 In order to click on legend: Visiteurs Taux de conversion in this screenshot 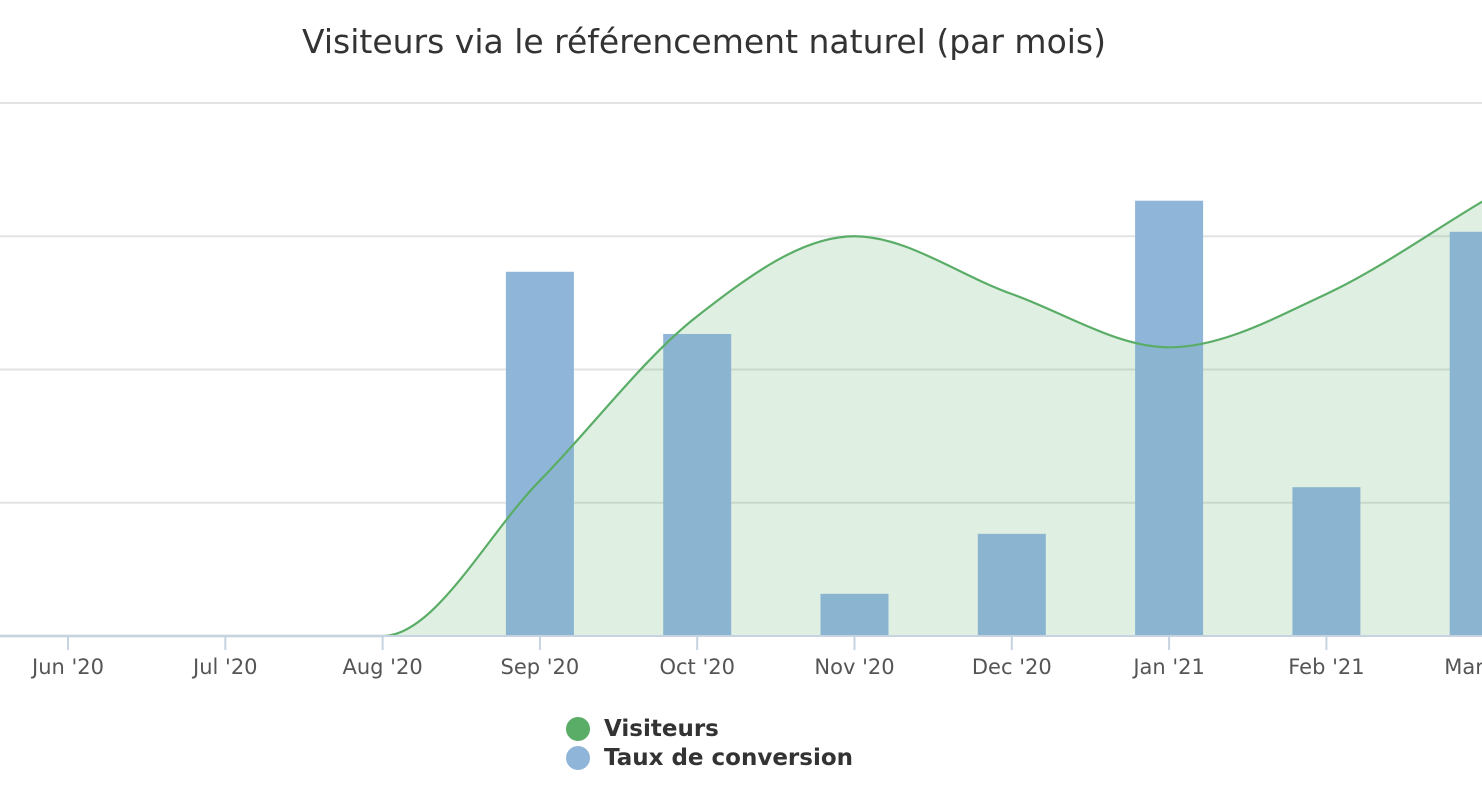, I will do `click(709, 743)`.